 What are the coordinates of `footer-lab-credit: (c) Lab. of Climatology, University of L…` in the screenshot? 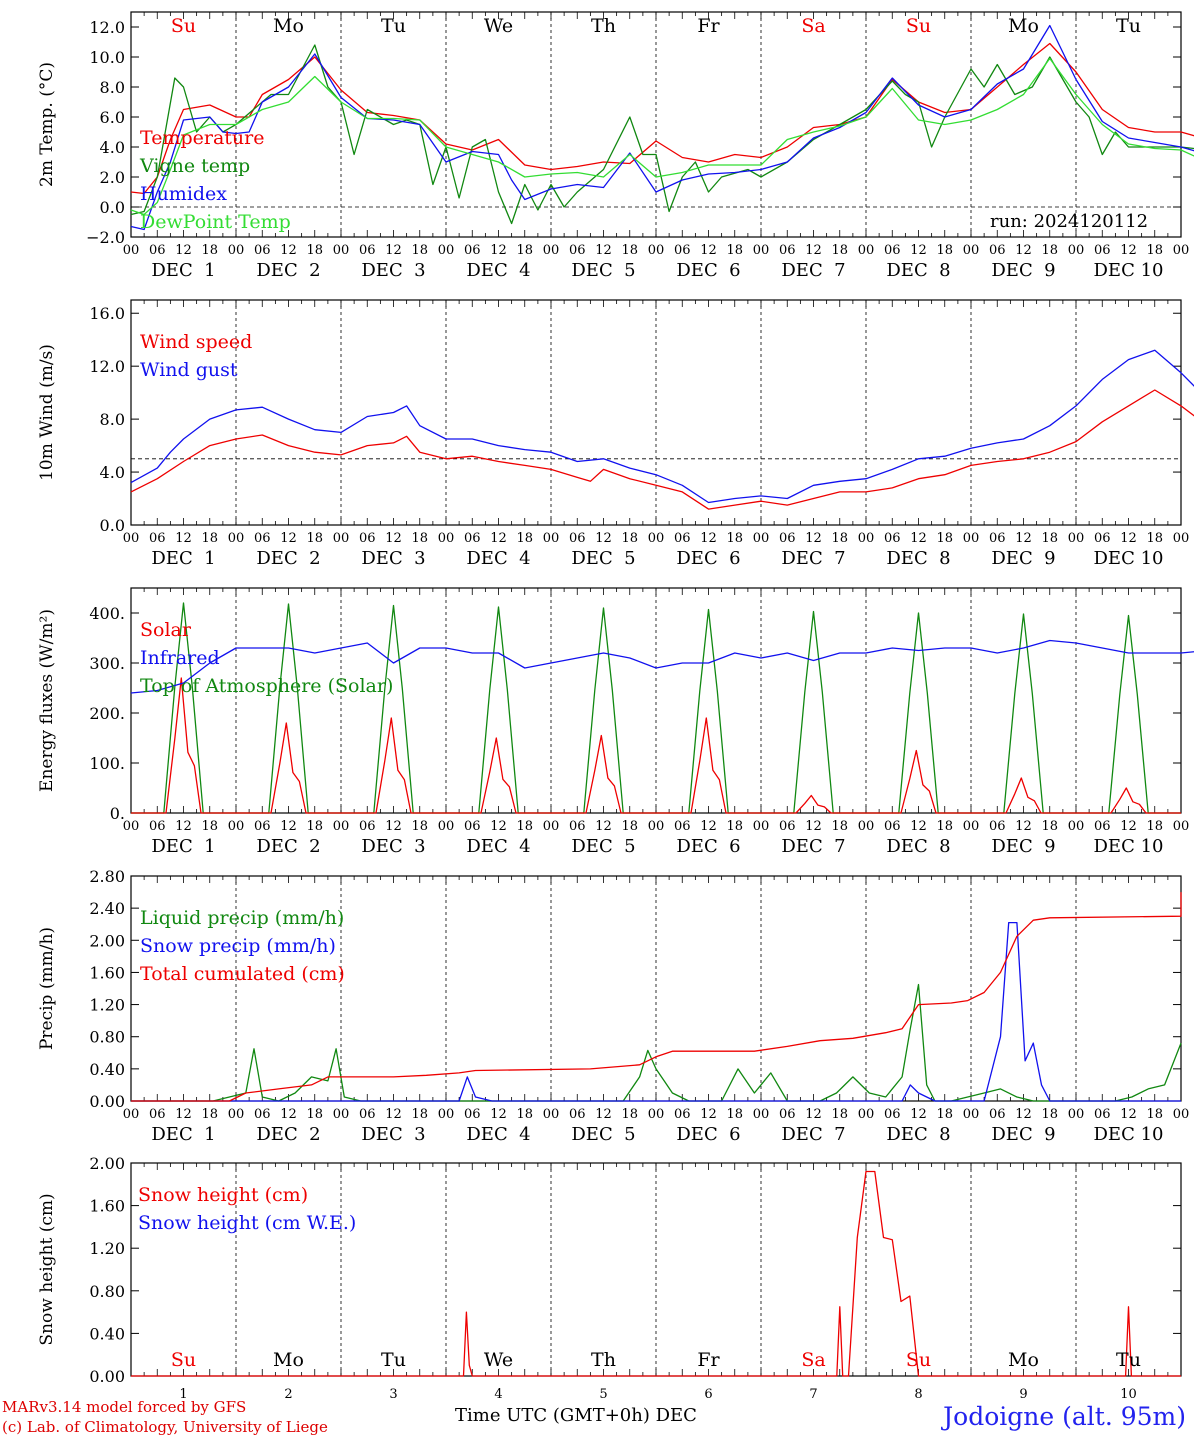 It's located at (165, 1427).